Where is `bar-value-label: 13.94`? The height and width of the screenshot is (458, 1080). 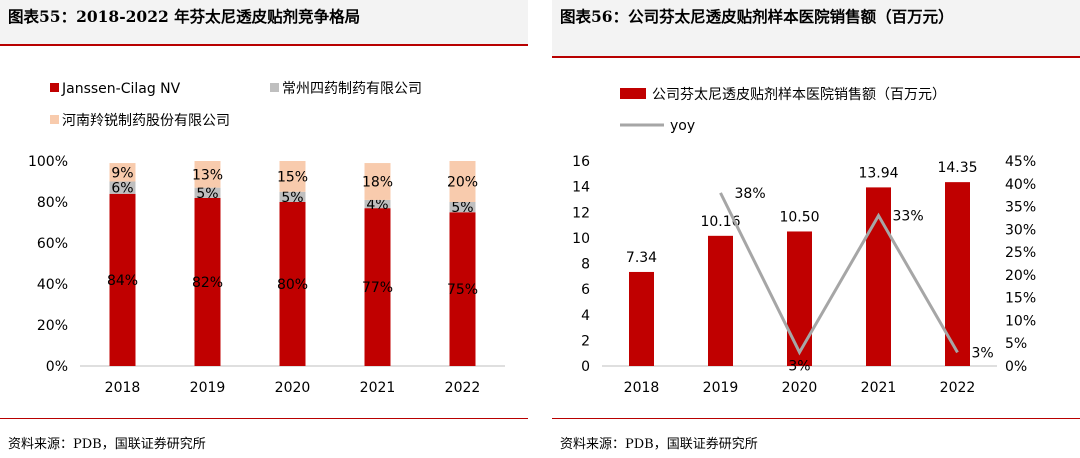
bar-value-label: 13.94 is located at coordinates (878, 173).